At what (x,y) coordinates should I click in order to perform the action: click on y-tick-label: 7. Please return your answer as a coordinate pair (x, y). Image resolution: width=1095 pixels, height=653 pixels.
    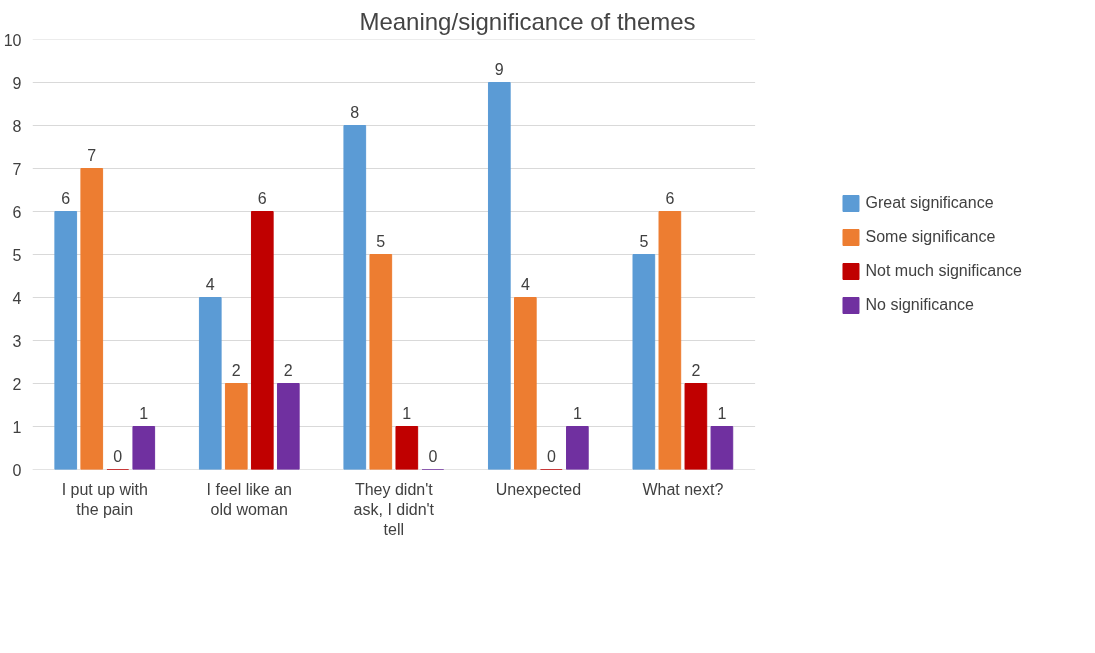
    Looking at the image, I should click on (17, 169).